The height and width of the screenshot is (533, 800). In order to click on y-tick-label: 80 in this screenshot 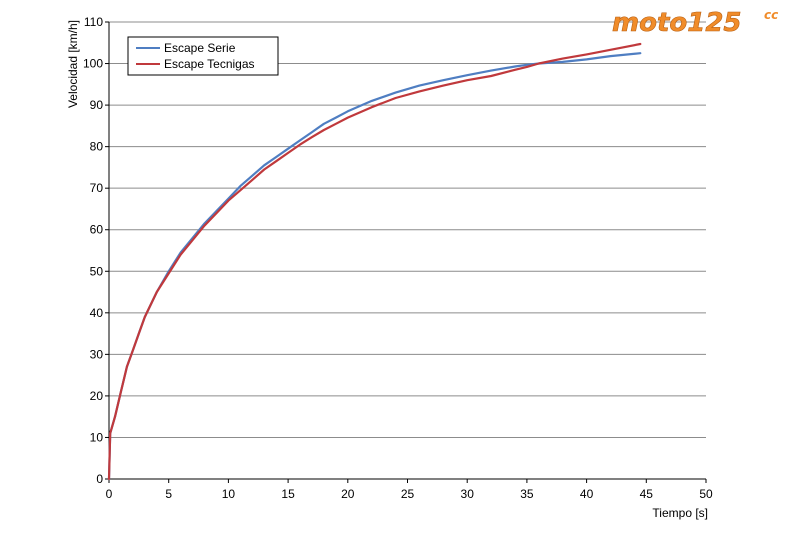, I will do `click(97, 147)`.